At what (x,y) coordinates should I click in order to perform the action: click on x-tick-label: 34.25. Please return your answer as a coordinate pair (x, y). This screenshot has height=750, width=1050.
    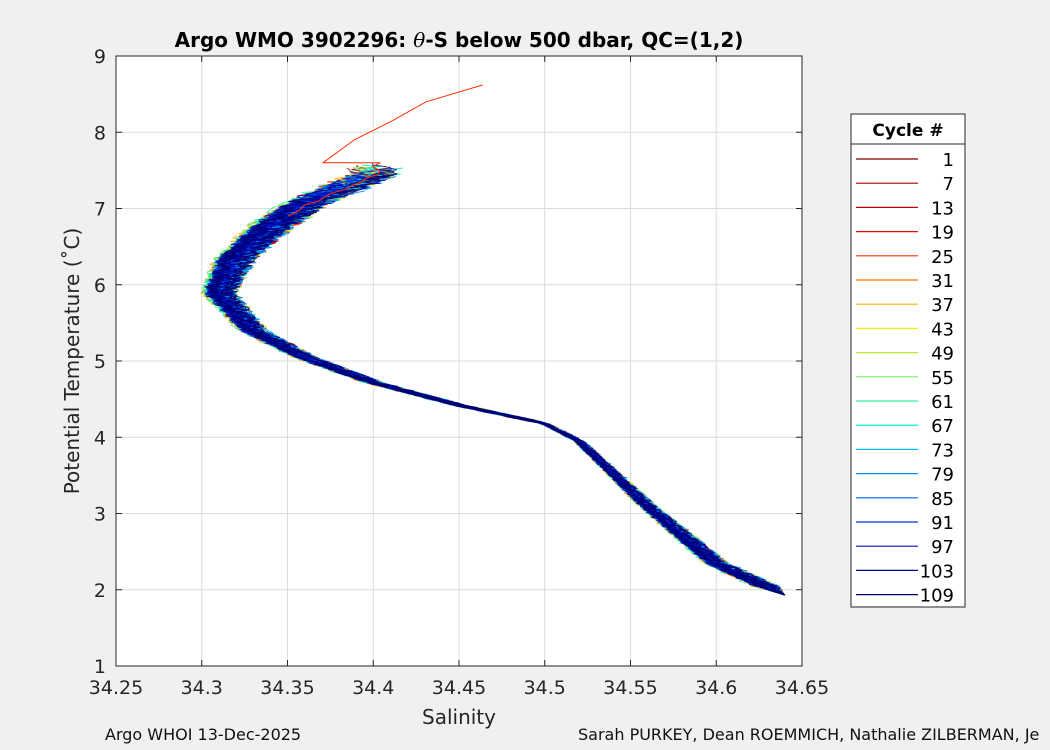
    Looking at the image, I should click on (116, 688).